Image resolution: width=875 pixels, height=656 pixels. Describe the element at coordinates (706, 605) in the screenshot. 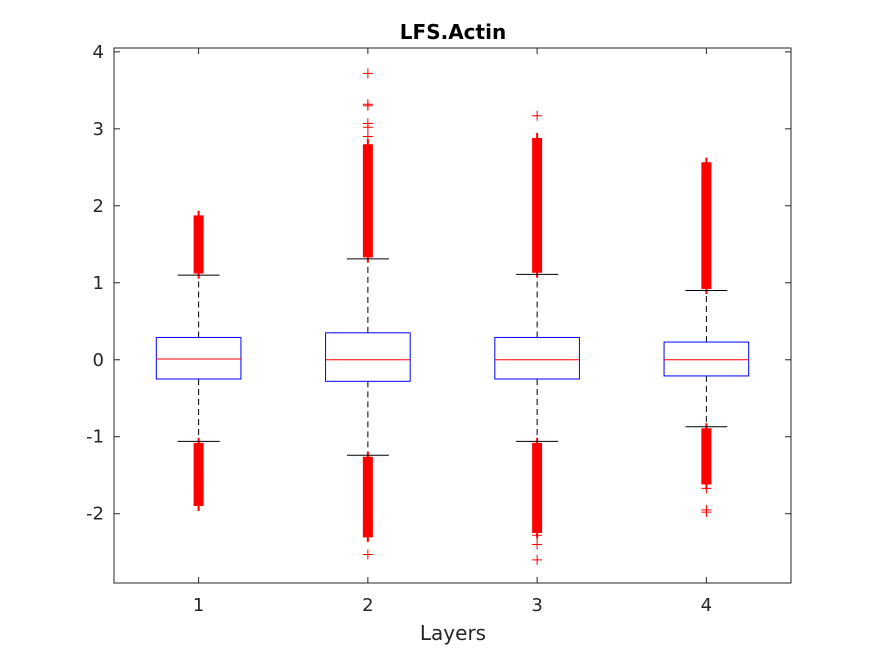

I see `x-tick-label: 4` at that location.